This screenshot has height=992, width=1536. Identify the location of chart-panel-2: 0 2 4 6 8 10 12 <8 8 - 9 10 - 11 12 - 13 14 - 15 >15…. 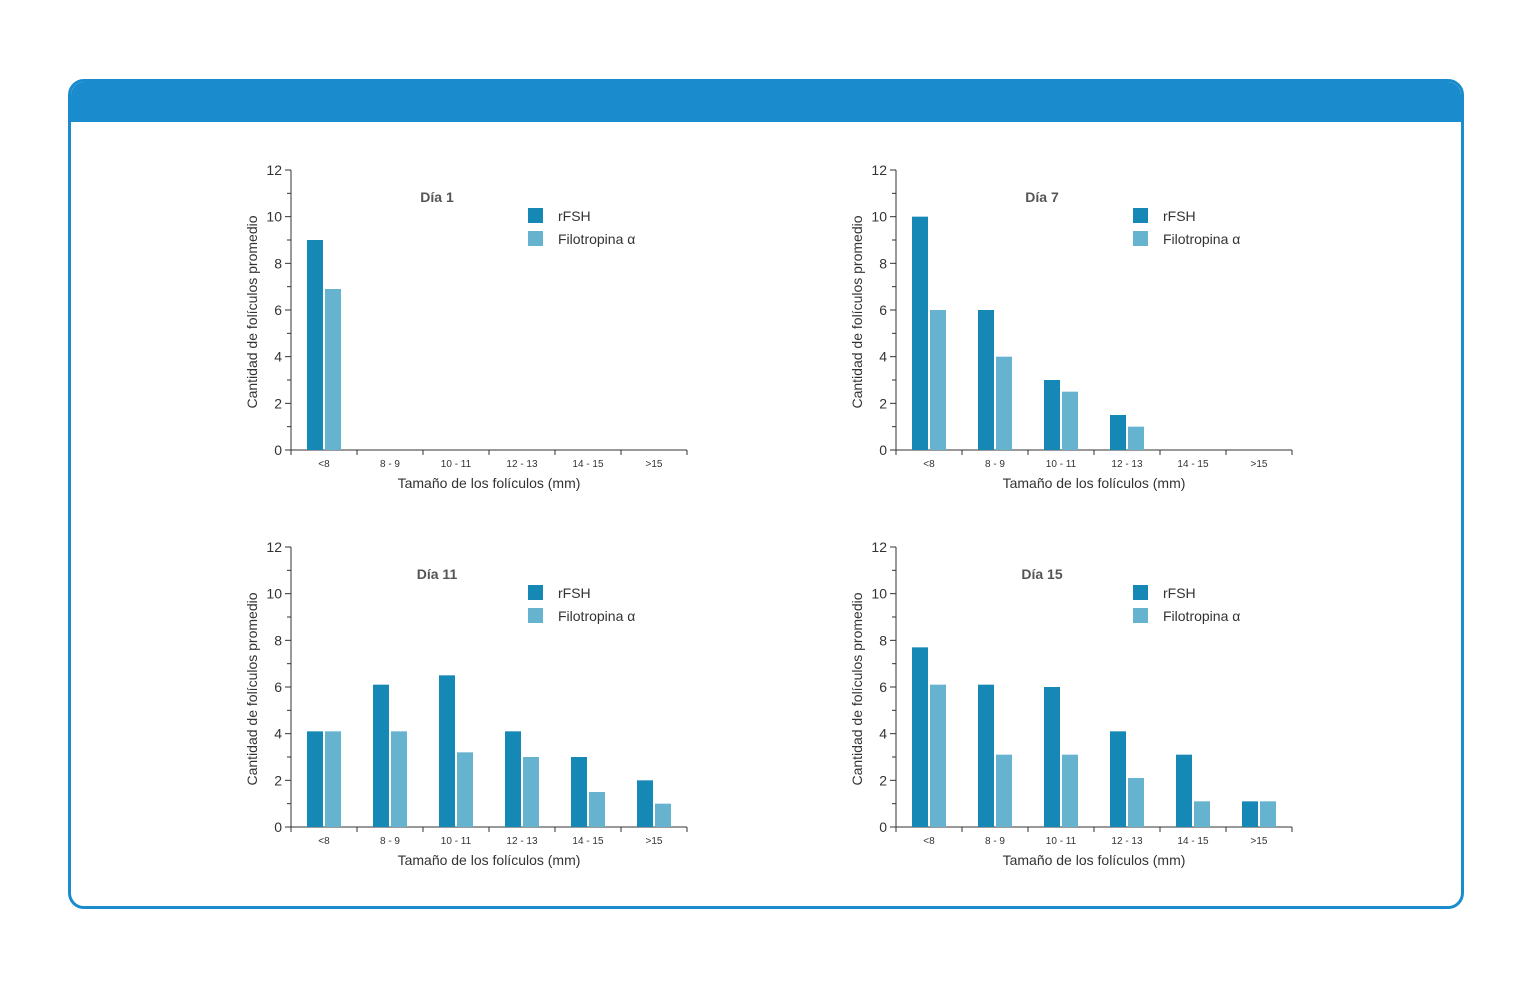
(1071, 326).